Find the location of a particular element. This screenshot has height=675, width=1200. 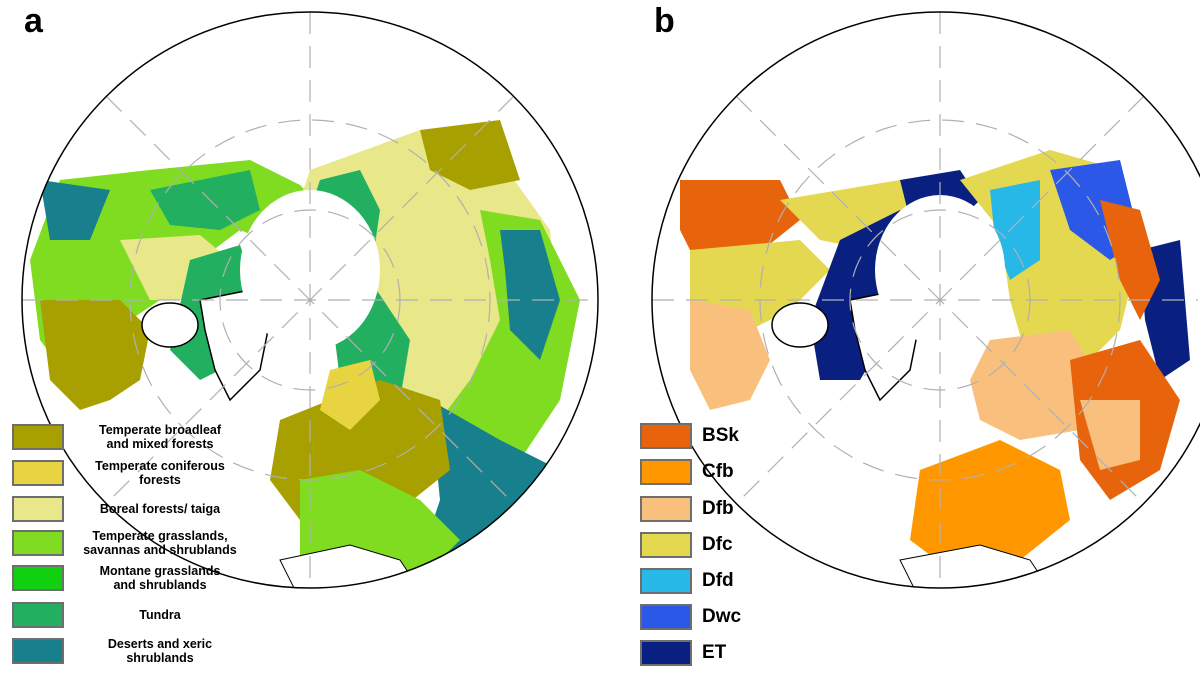

legend-label-line1: Temperate coniferous is located at coordinates (160, 466).